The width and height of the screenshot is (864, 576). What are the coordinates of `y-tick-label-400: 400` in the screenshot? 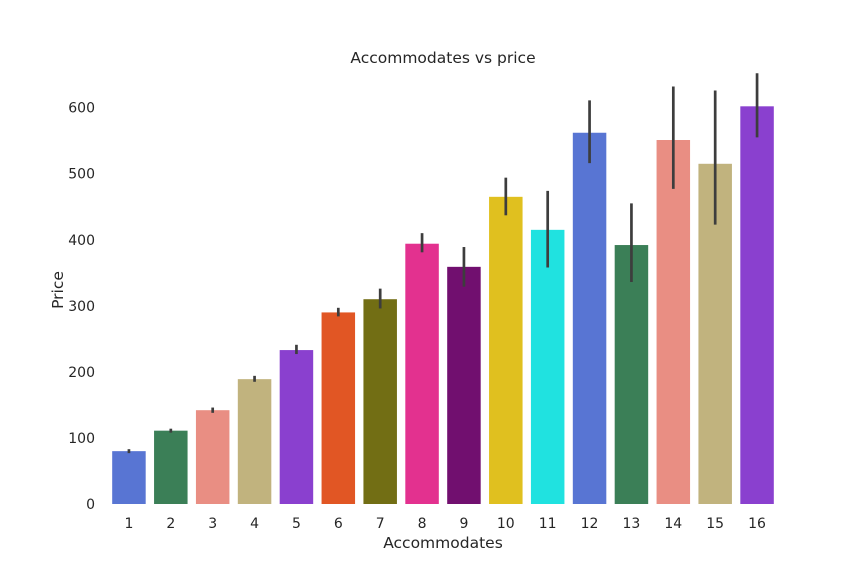 It's located at (81, 241).